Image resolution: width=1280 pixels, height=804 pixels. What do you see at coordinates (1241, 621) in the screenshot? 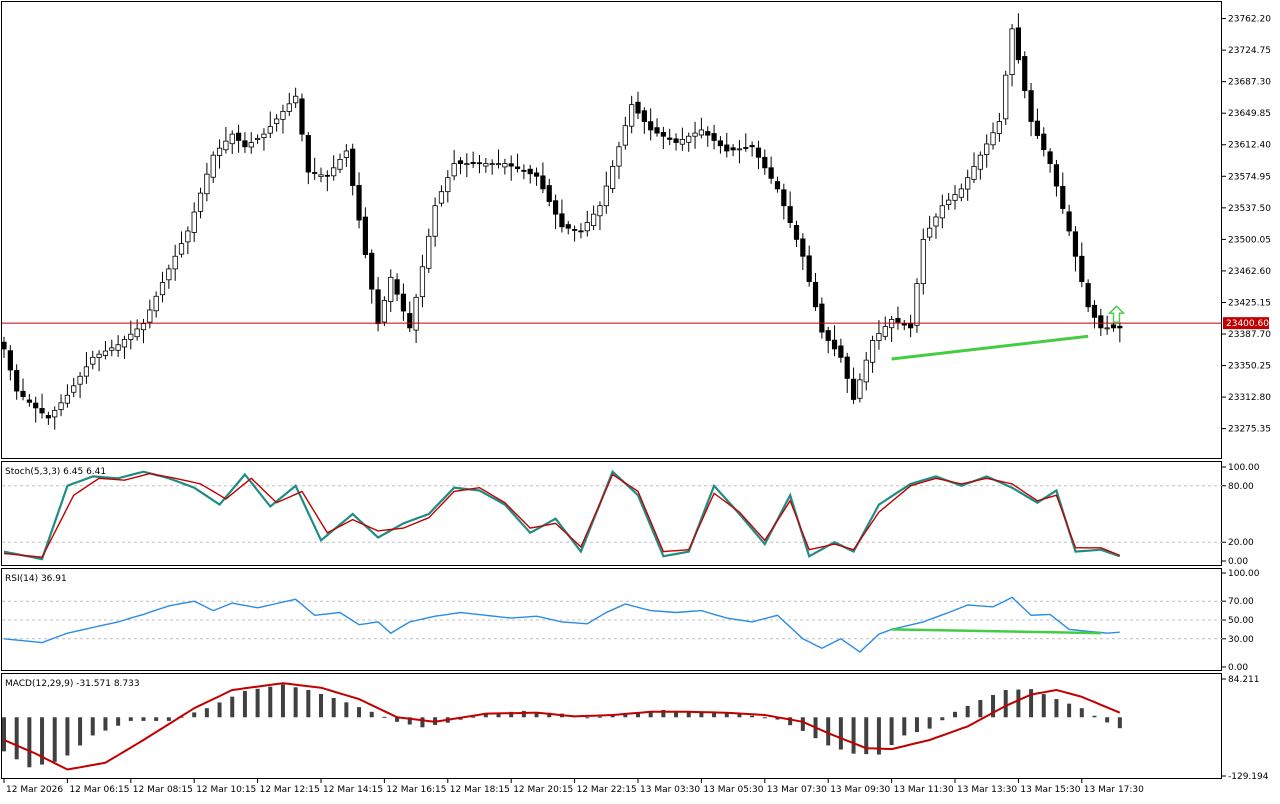
I see `rsi-tick-label: 50.00` at bounding box center [1241, 621].